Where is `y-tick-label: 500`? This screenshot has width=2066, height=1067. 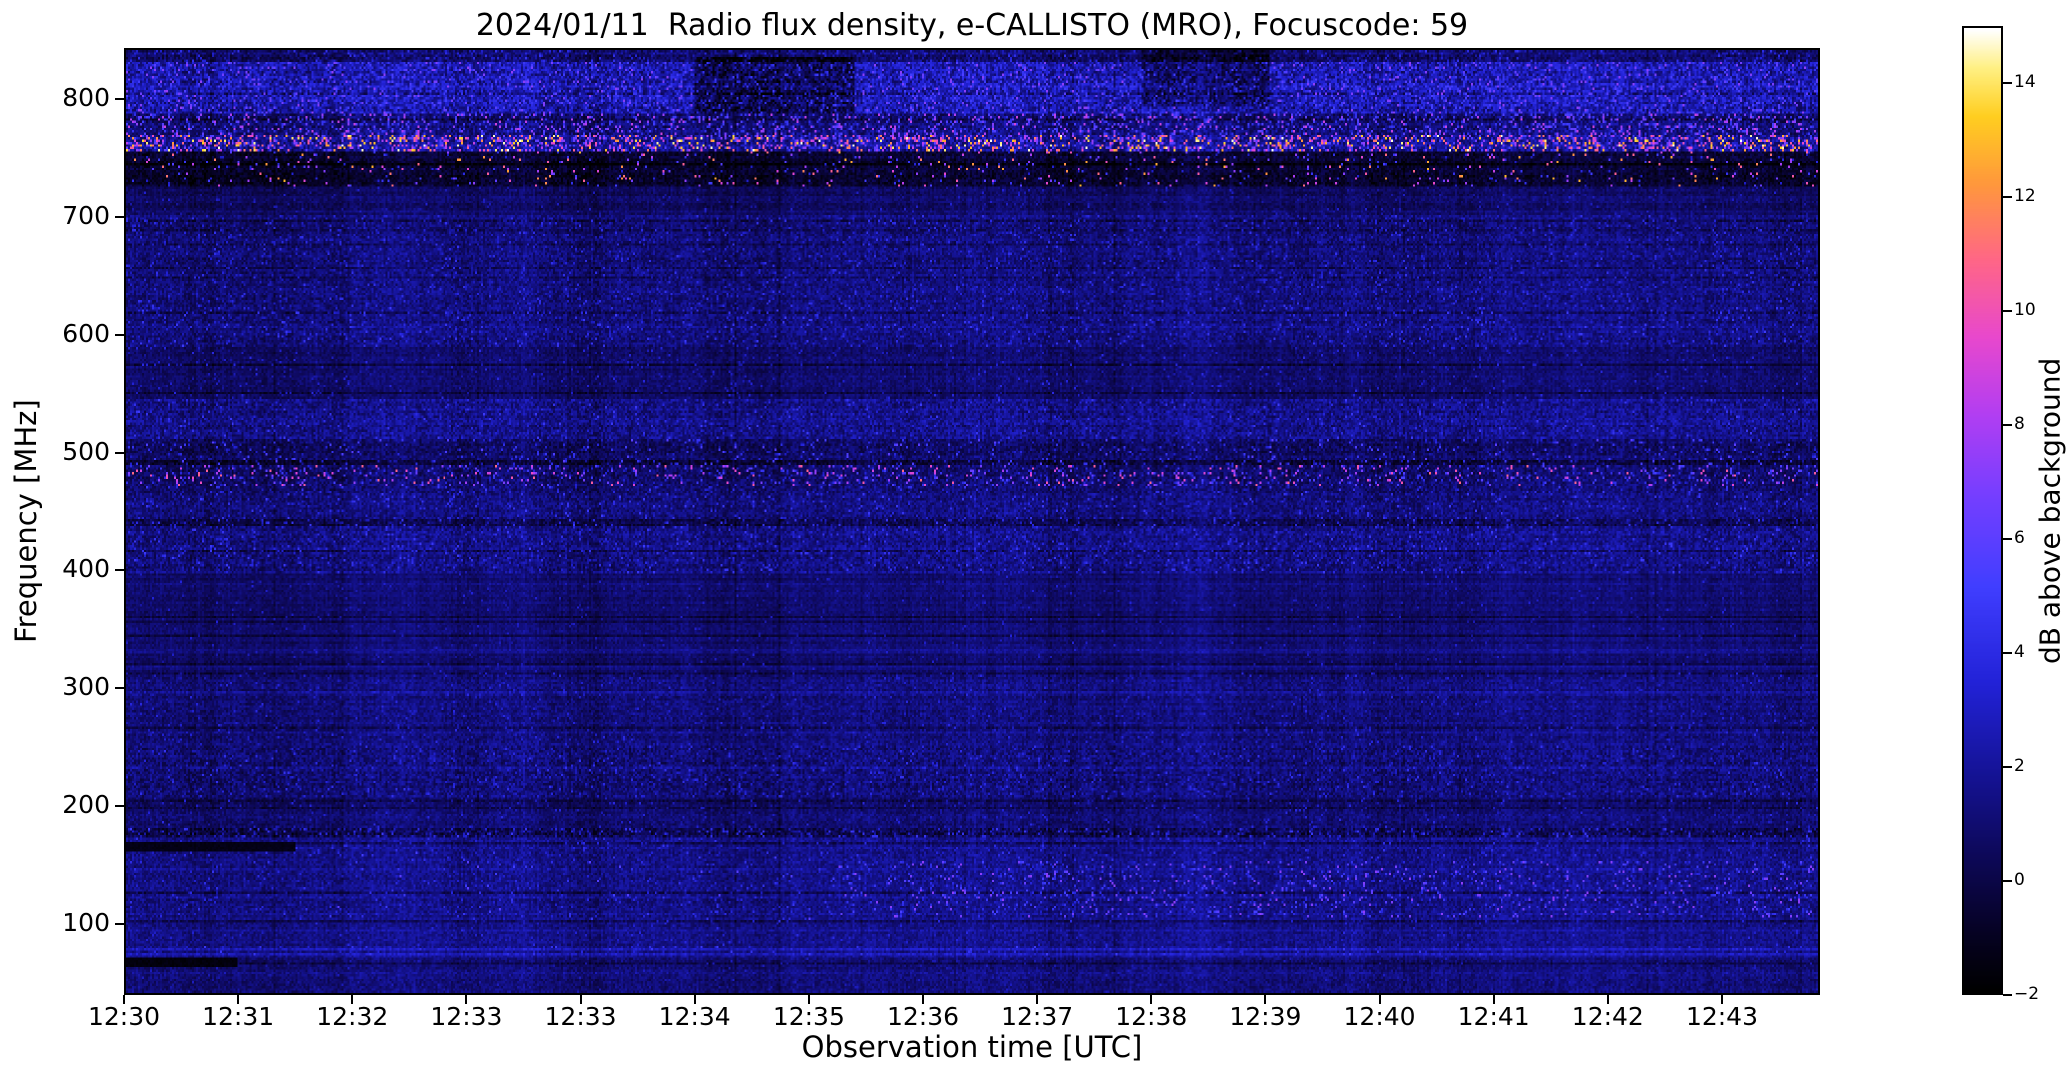
y-tick-label: 500 is located at coordinates (86, 451).